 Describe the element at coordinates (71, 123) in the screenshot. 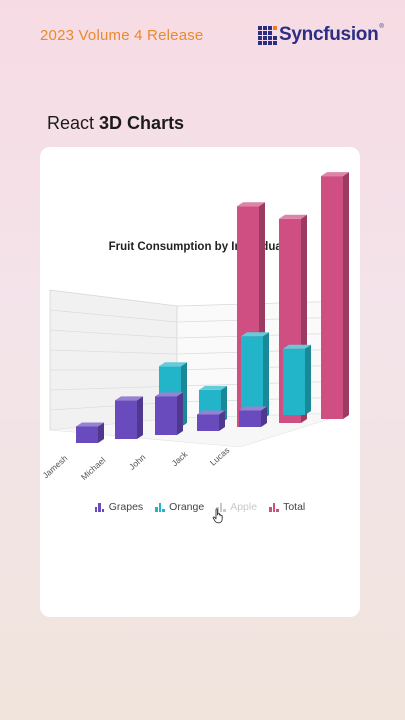

I see `heading-prefix: React` at that location.